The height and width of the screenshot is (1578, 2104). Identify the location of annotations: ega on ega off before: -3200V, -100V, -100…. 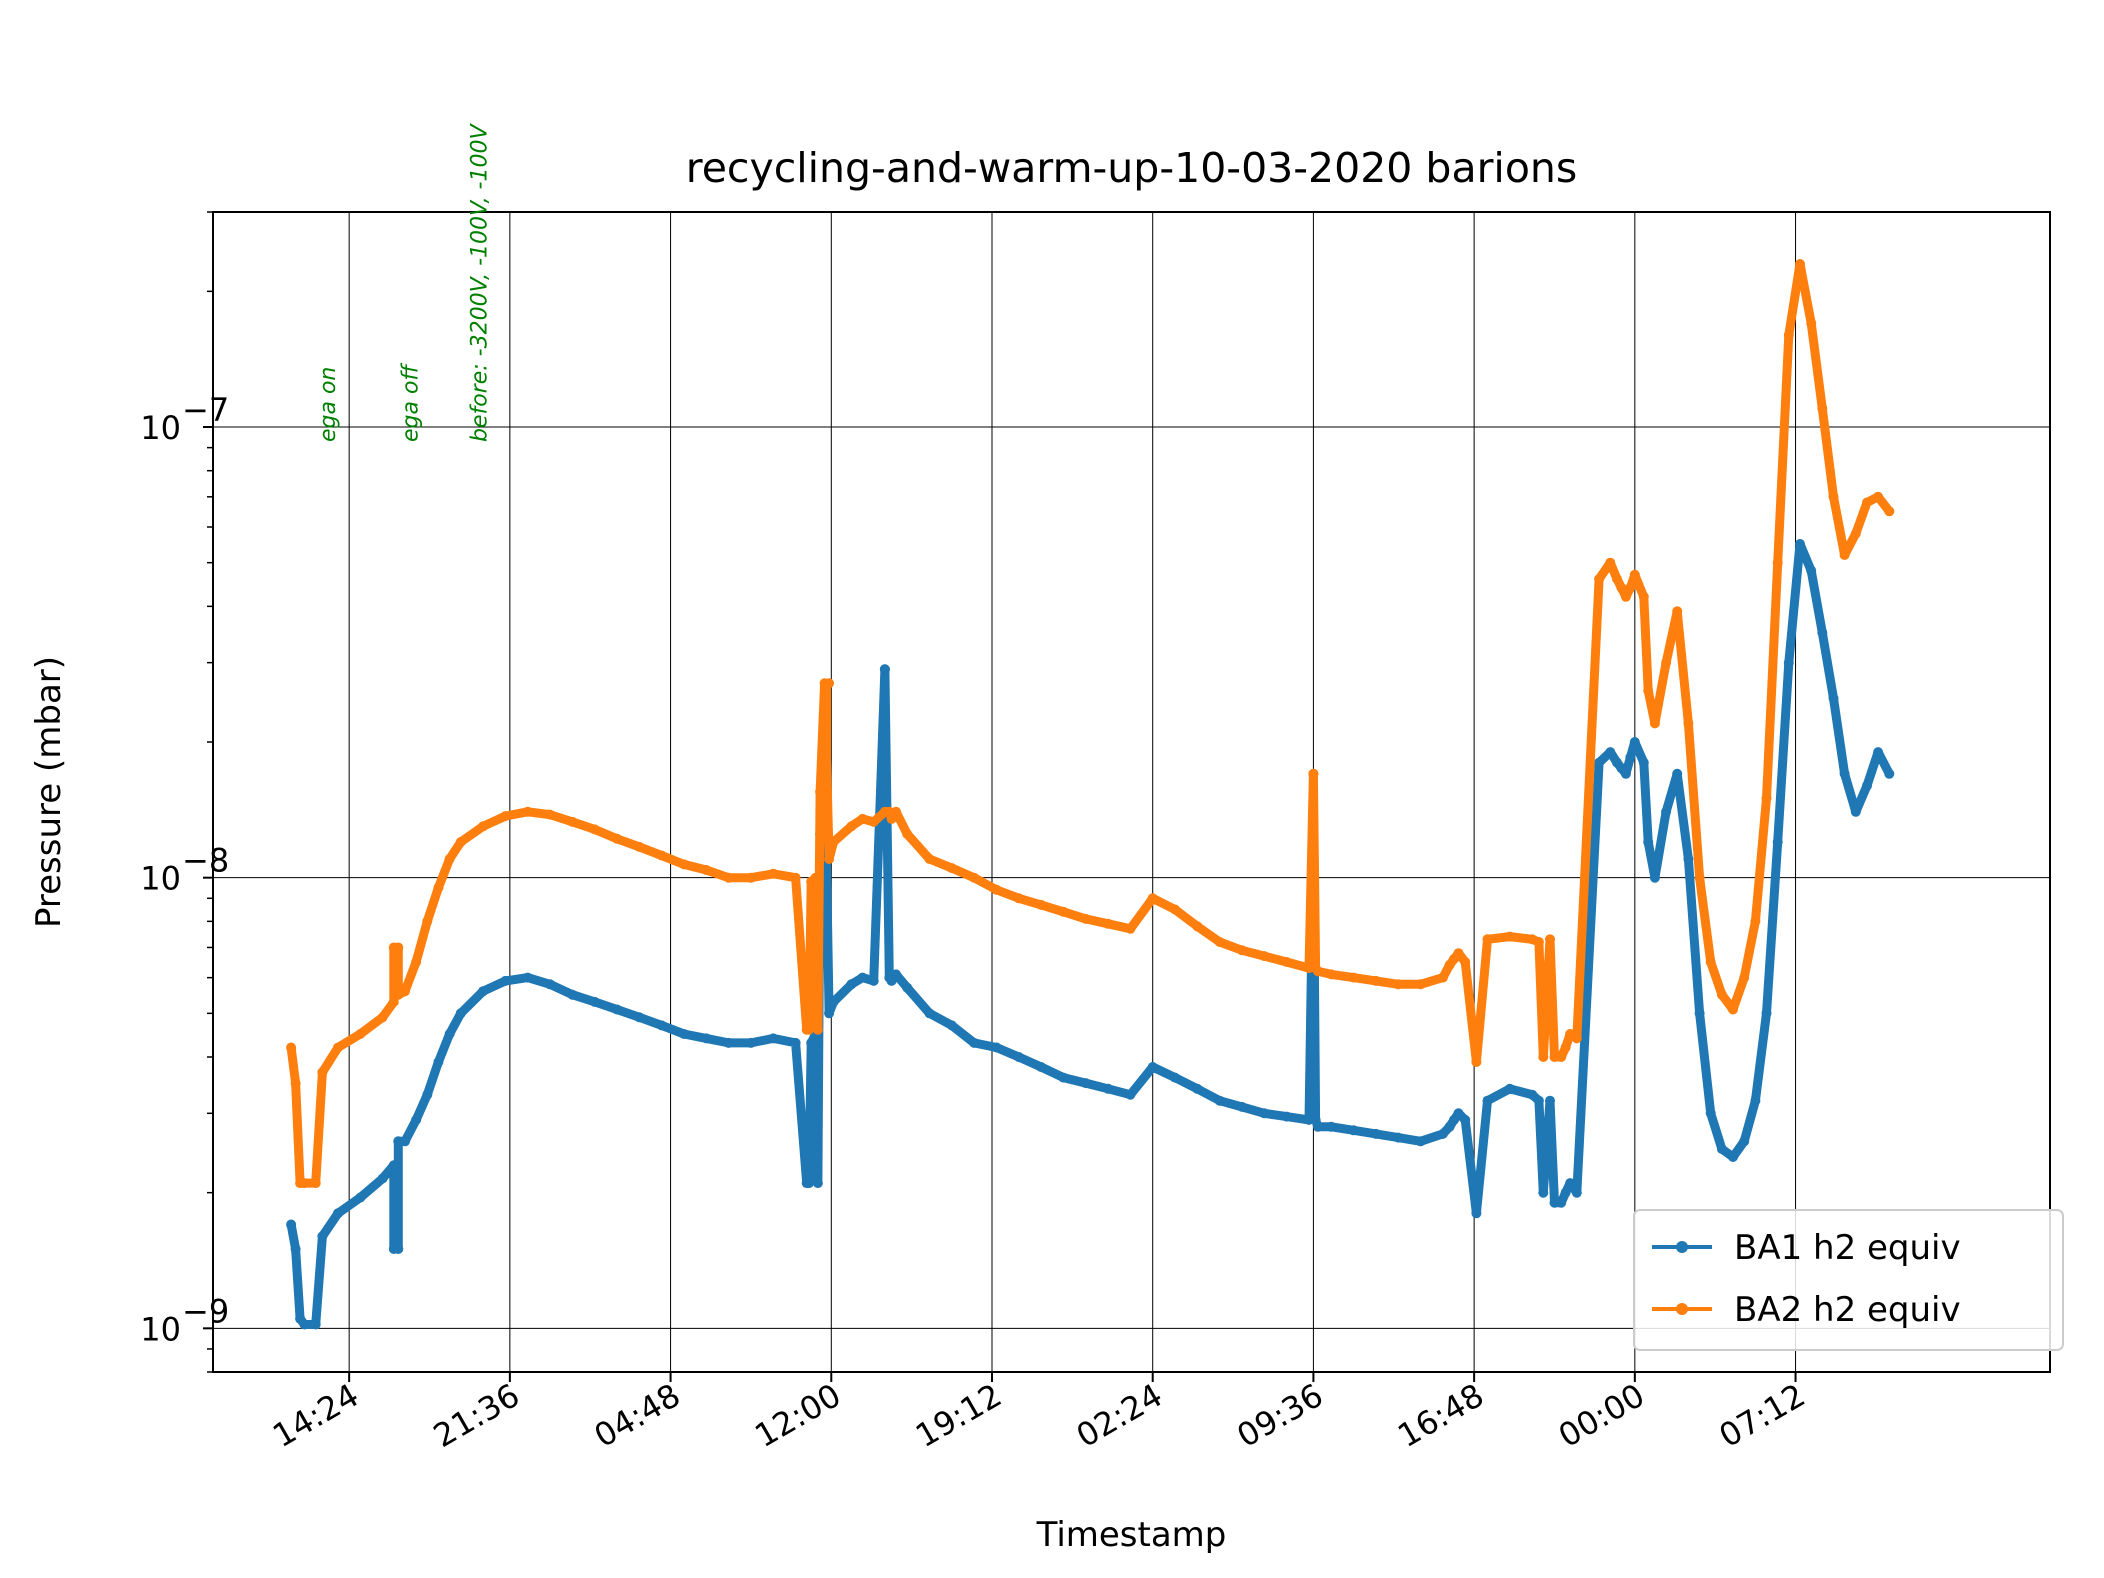
(404, 283).